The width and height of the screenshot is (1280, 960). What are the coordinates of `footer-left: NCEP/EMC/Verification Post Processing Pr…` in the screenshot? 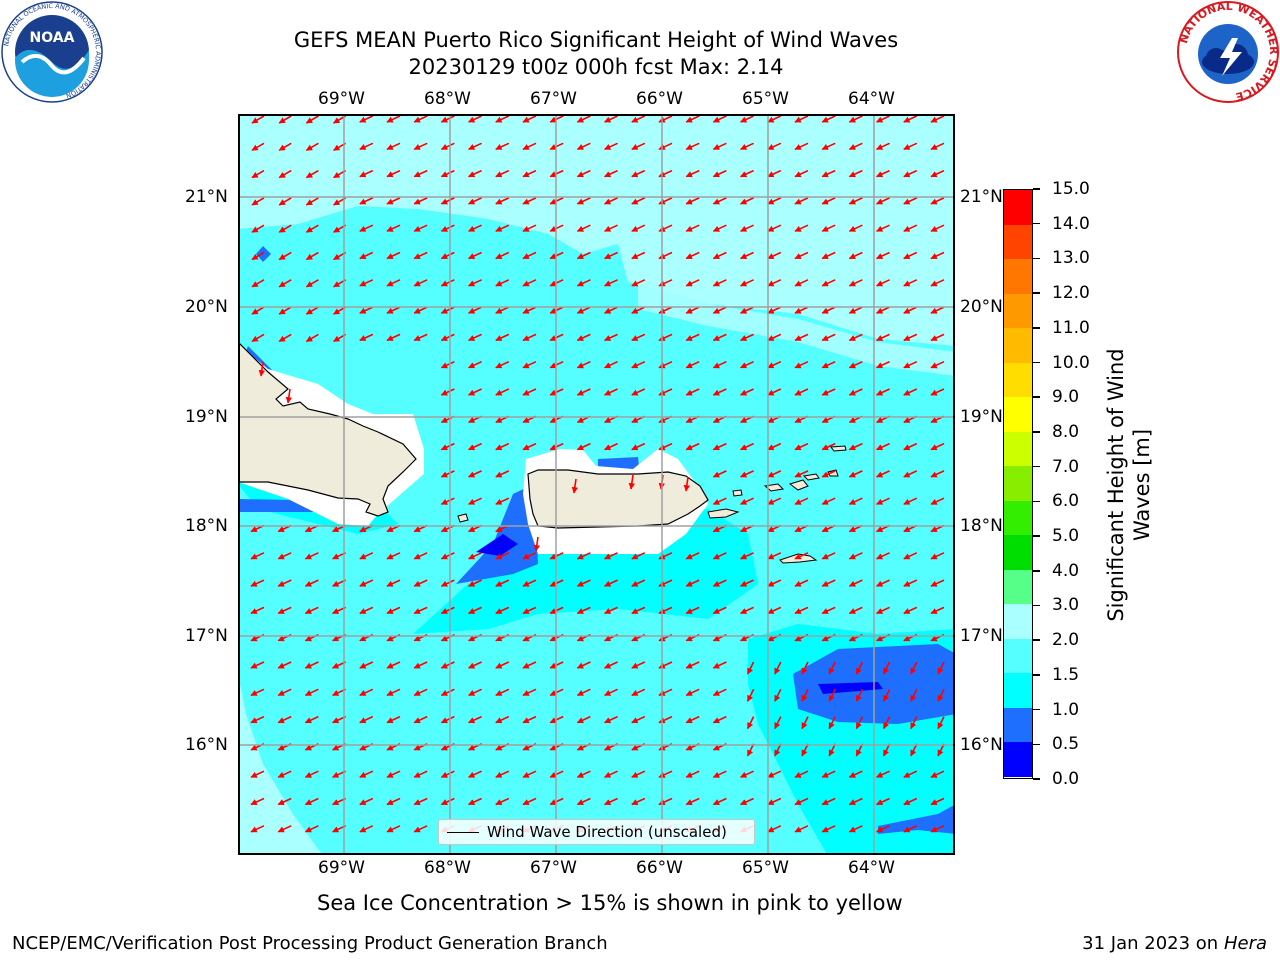 It's located at (310, 943).